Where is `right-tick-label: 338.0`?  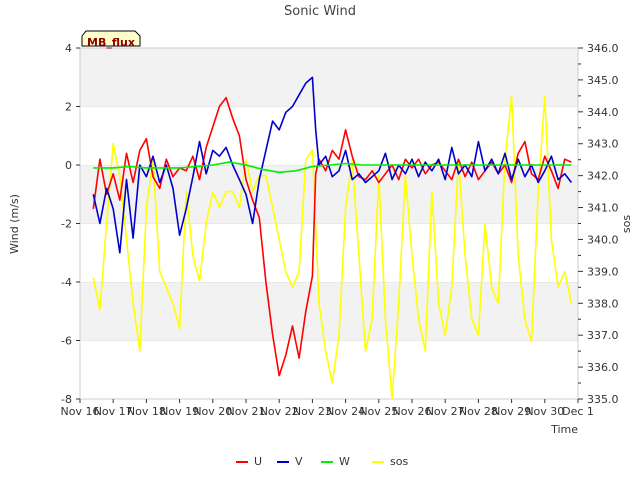
right-tick-label: 338.0 is located at coordinates (603, 303).